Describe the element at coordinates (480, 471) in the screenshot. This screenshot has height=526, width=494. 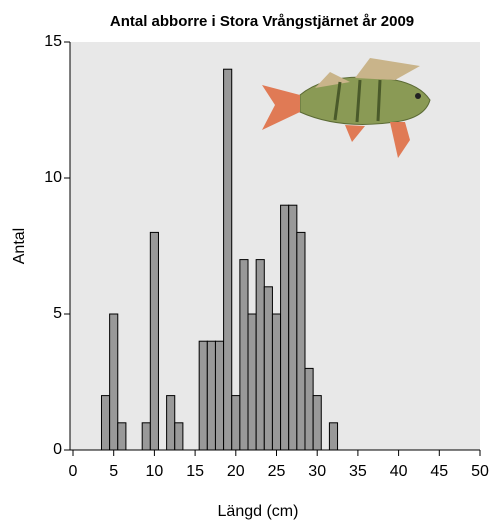
I see `x-tick-label: 50` at that location.